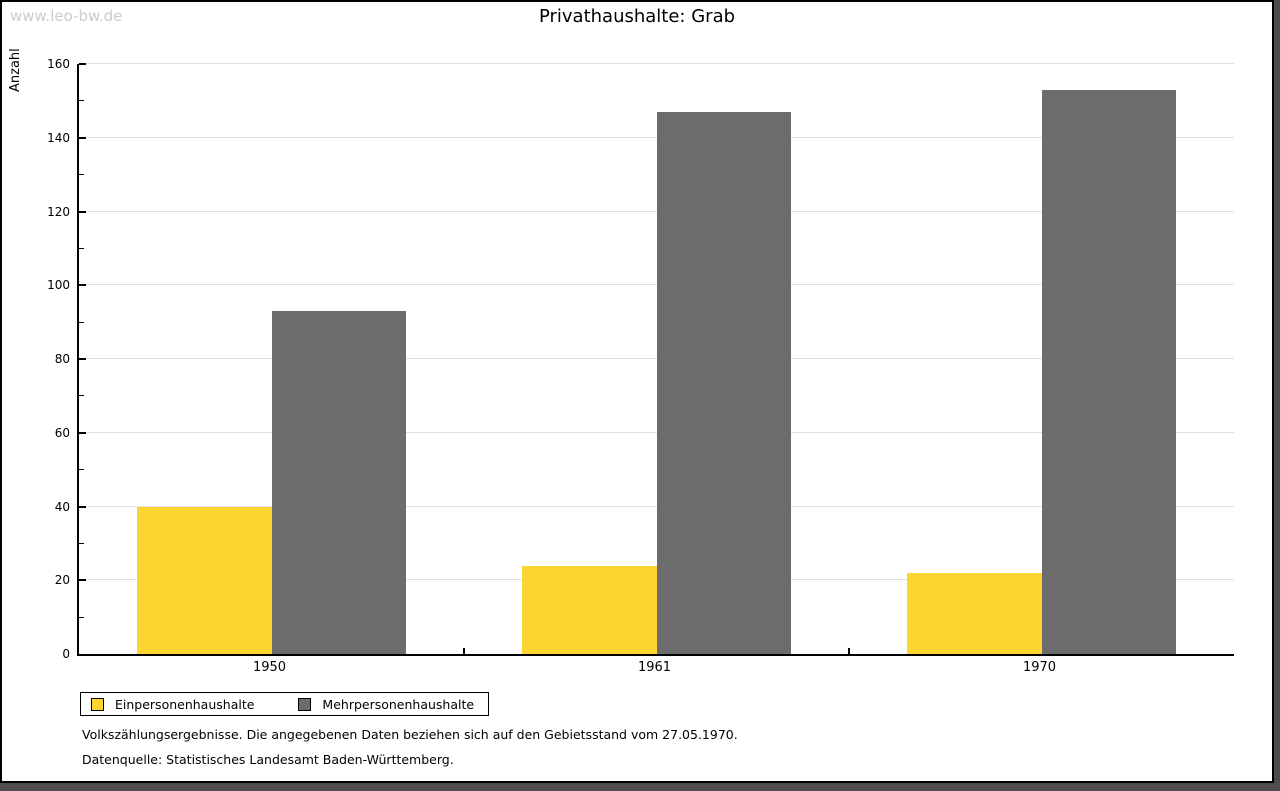  I want to click on legend-item-einpersonenhaushalte: Einpersonenhaushalte, so click(172, 704).